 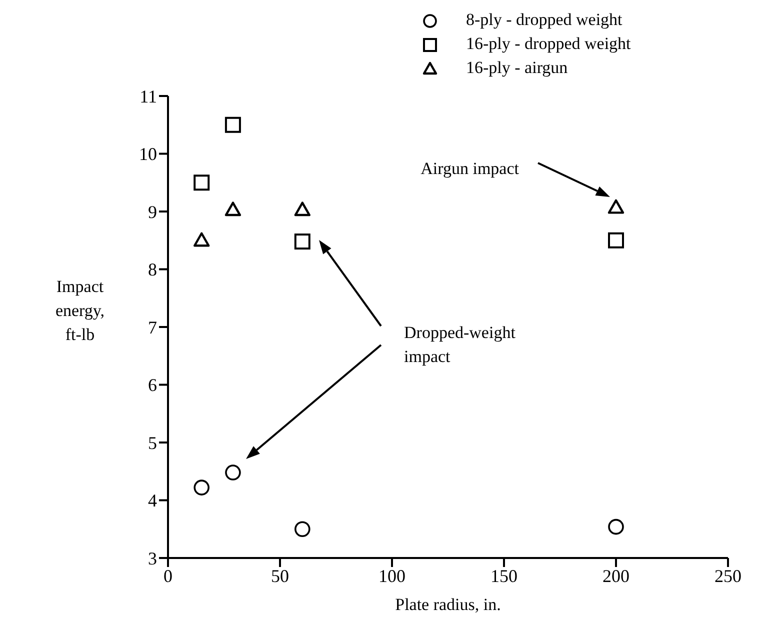 What do you see at coordinates (148, 154) in the screenshot?
I see `y-tick-label: 10` at bounding box center [148, 154].